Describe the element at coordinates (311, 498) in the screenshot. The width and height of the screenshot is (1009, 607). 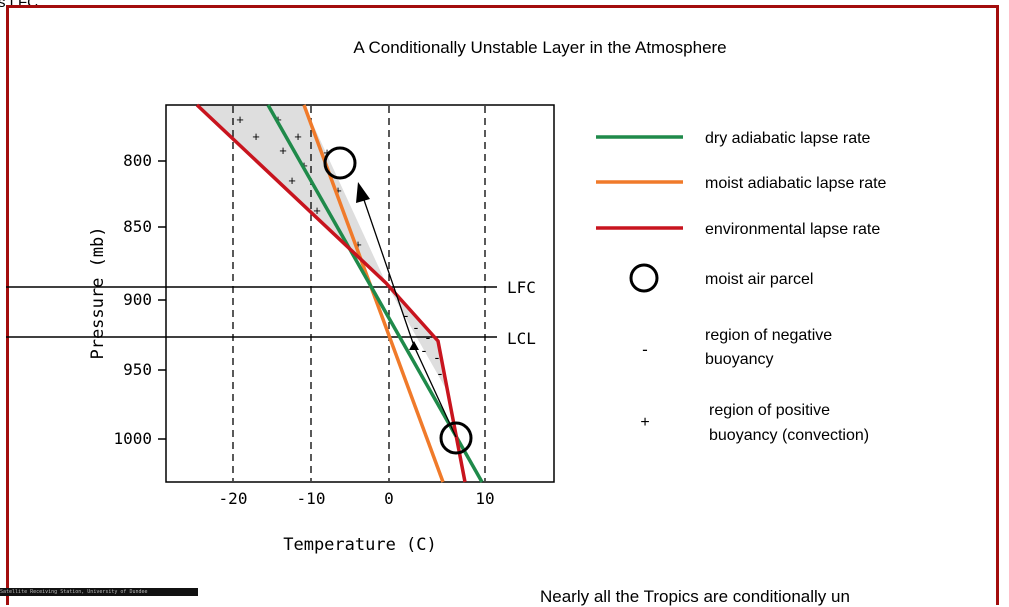
I see `x-tick-label: -10` at that location.